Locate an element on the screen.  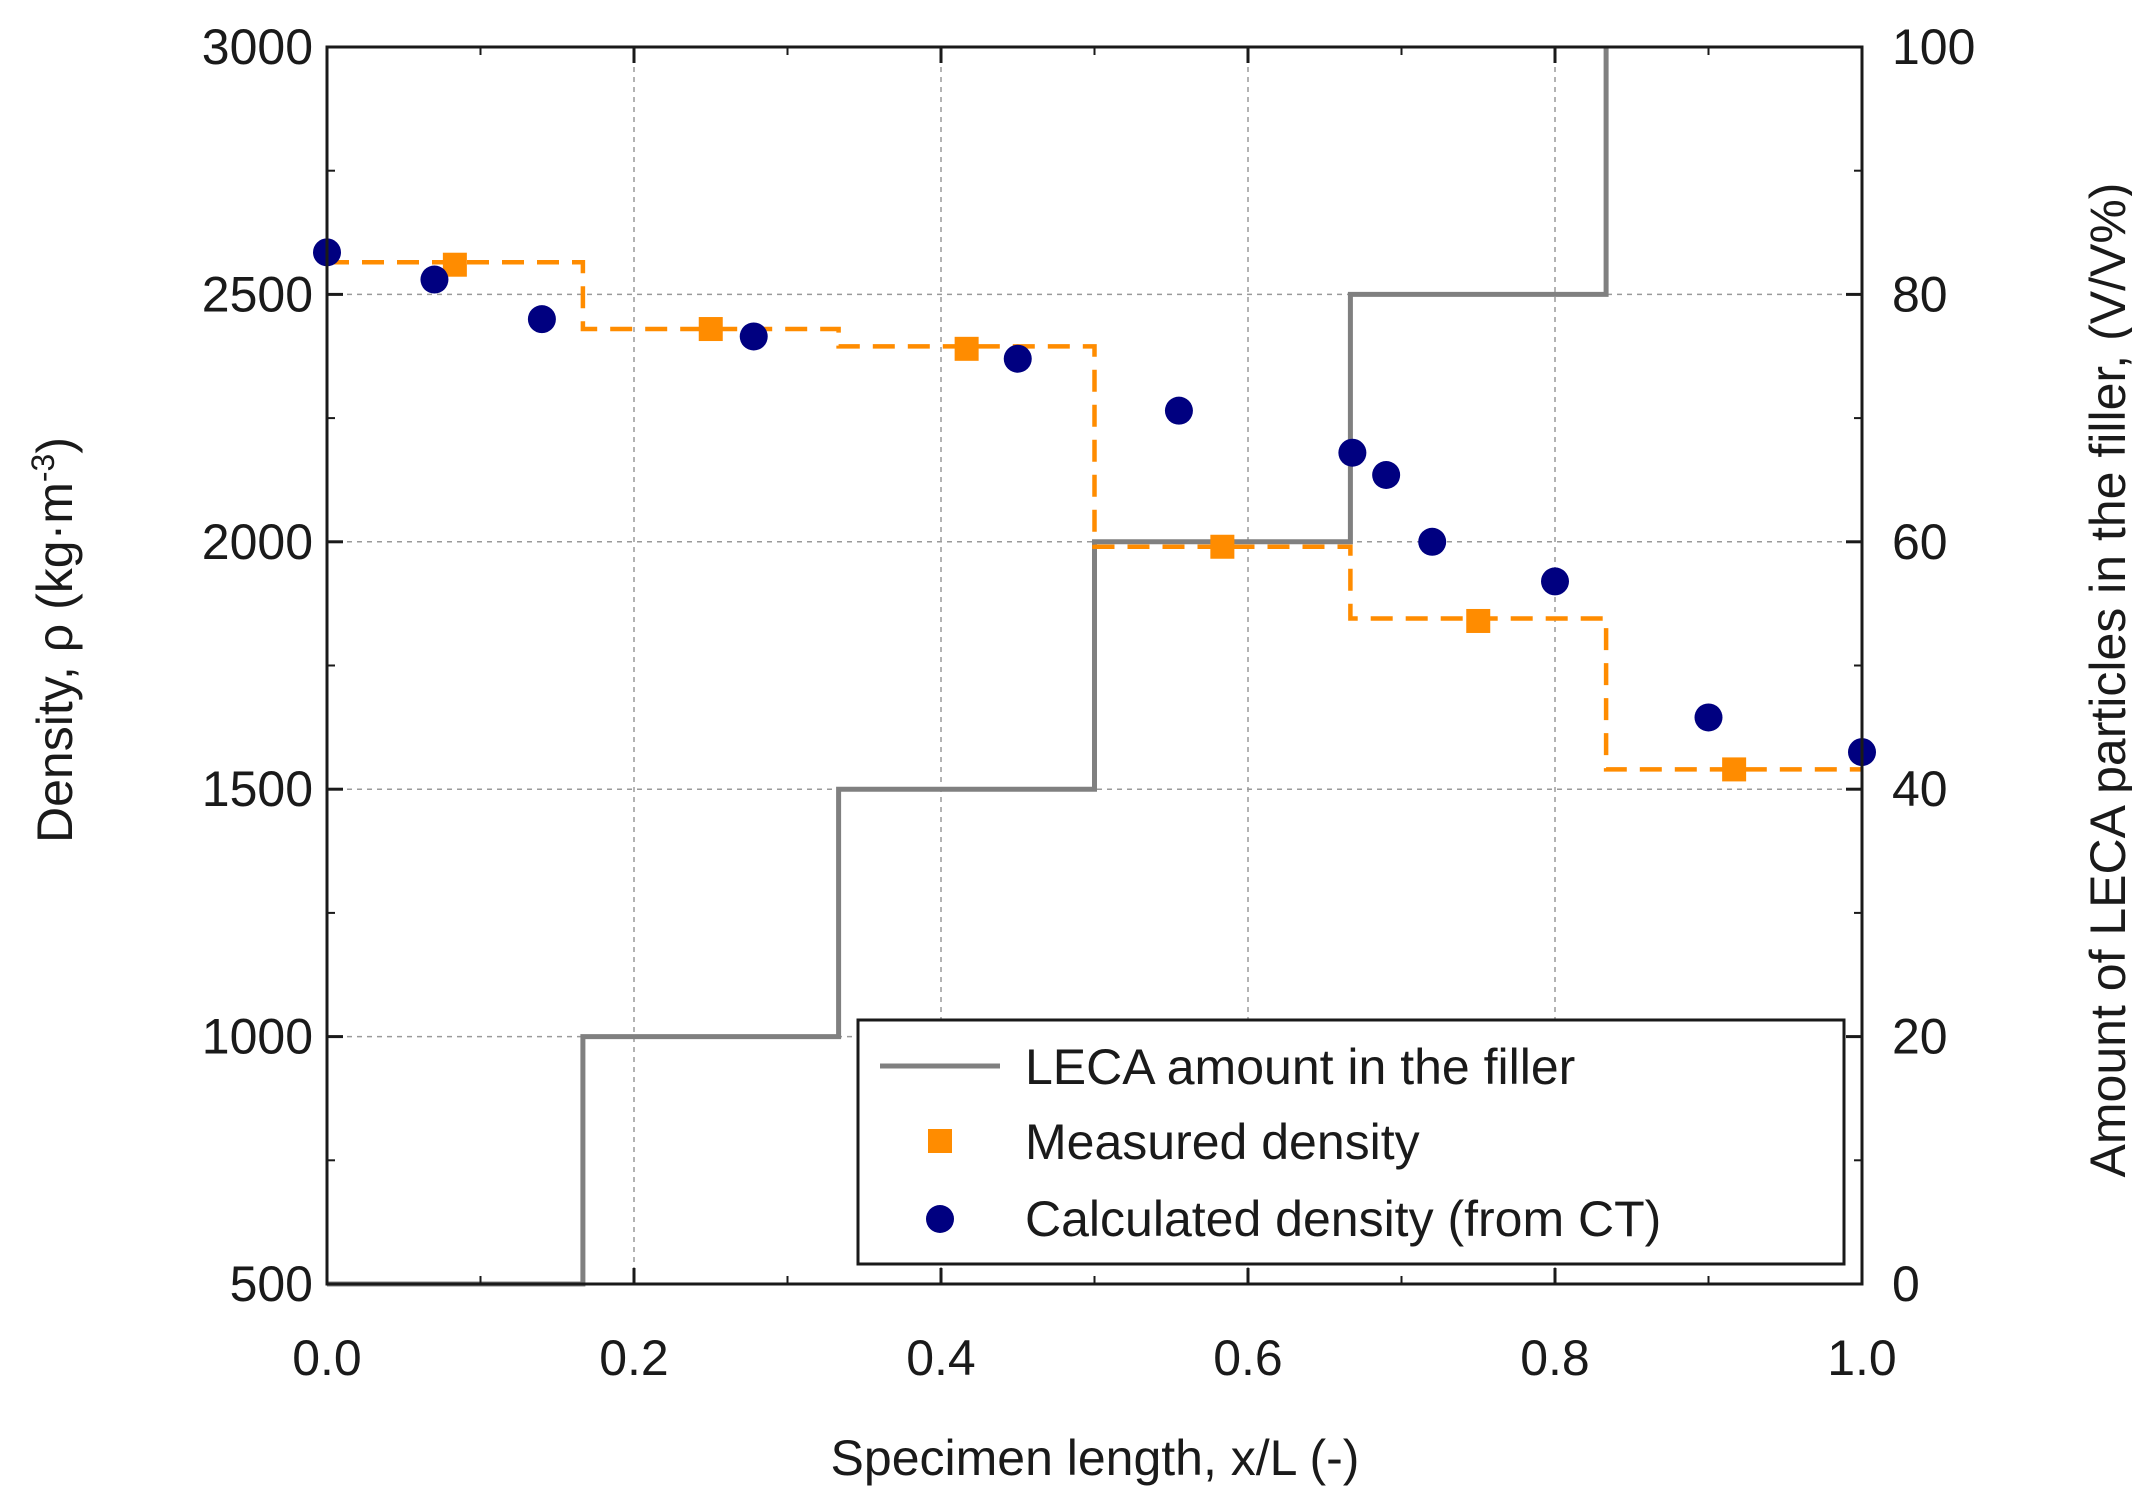
y2-tick-label: 100 is located at coordinates (1933, 47).